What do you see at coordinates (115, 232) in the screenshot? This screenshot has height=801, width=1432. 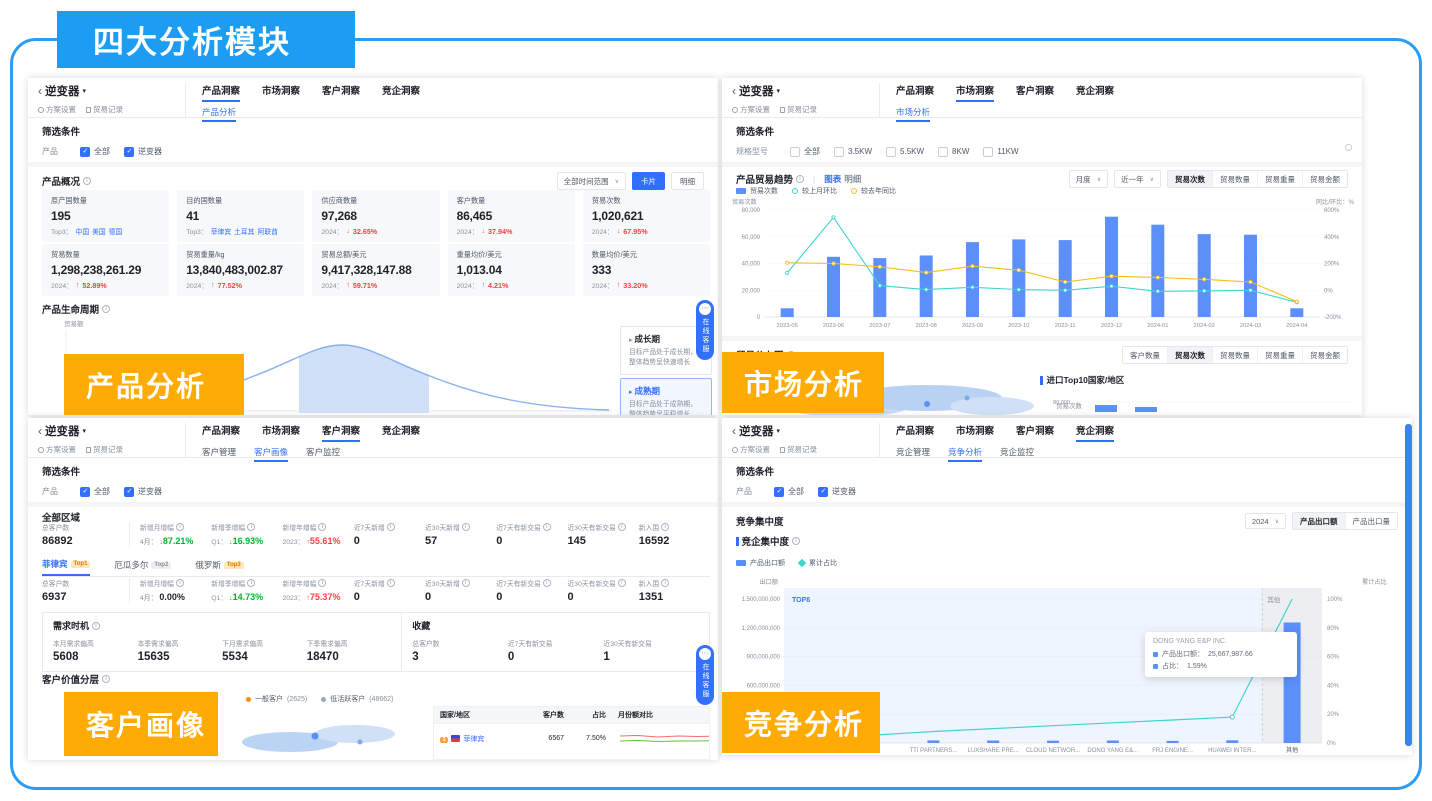 I see `country-link: 德国` at bounding box center [115, 232].